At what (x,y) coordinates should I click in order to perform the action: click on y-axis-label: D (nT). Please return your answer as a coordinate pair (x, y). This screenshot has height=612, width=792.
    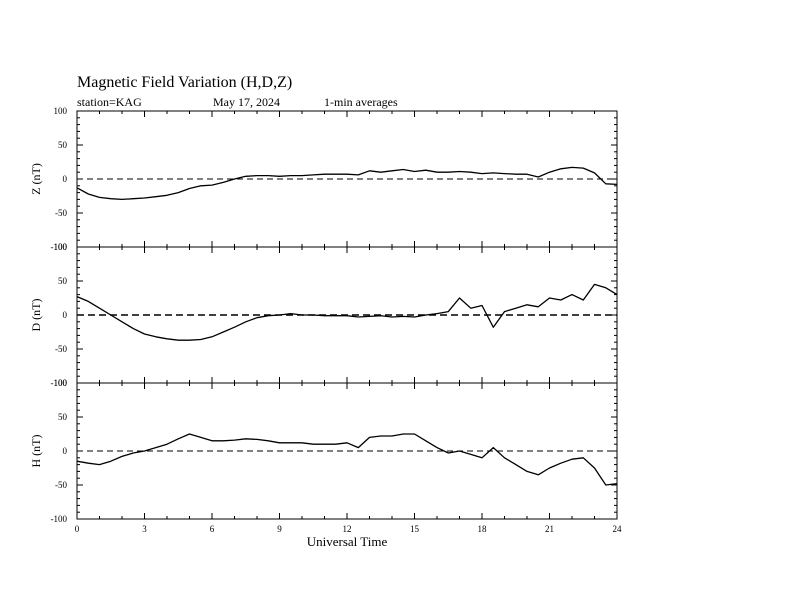
    Looking at the image, I should click on (36, 315).